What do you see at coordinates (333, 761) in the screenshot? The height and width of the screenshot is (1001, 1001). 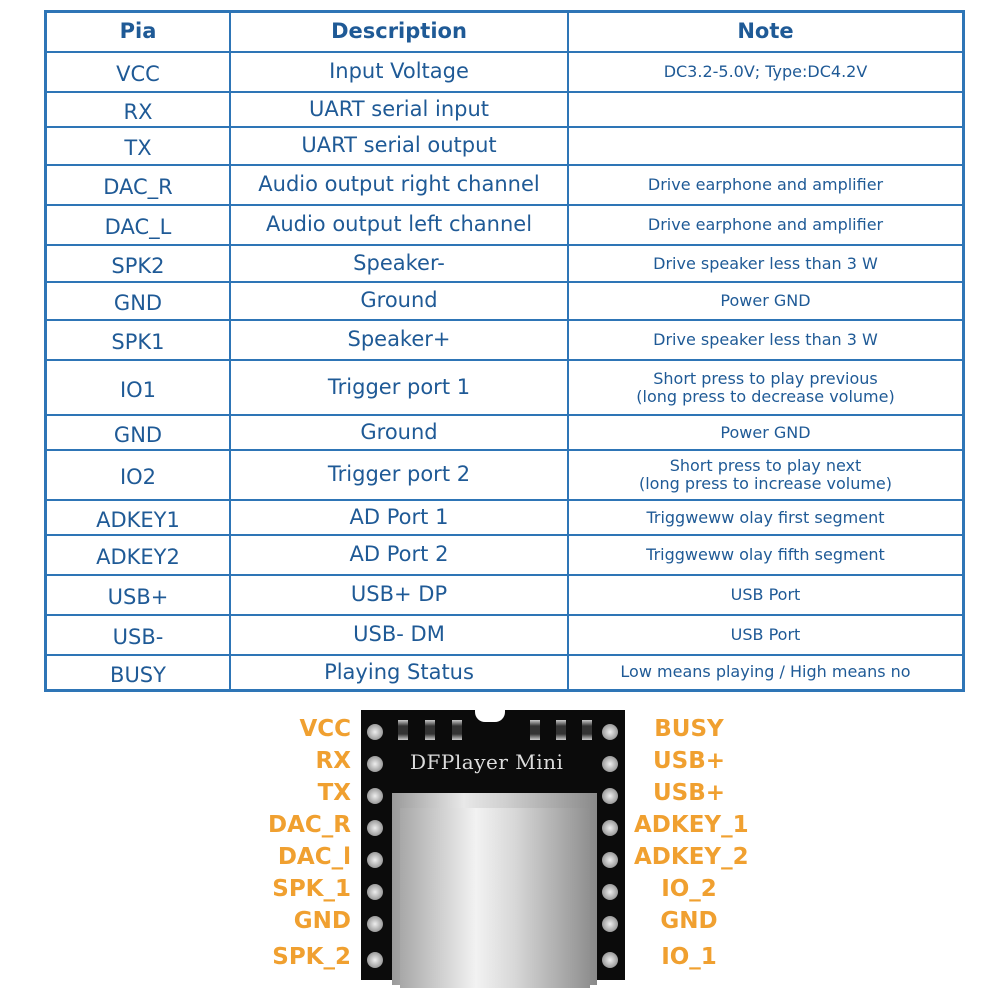 I see `left-pin-label: RX` at bounding box center [333, 761].